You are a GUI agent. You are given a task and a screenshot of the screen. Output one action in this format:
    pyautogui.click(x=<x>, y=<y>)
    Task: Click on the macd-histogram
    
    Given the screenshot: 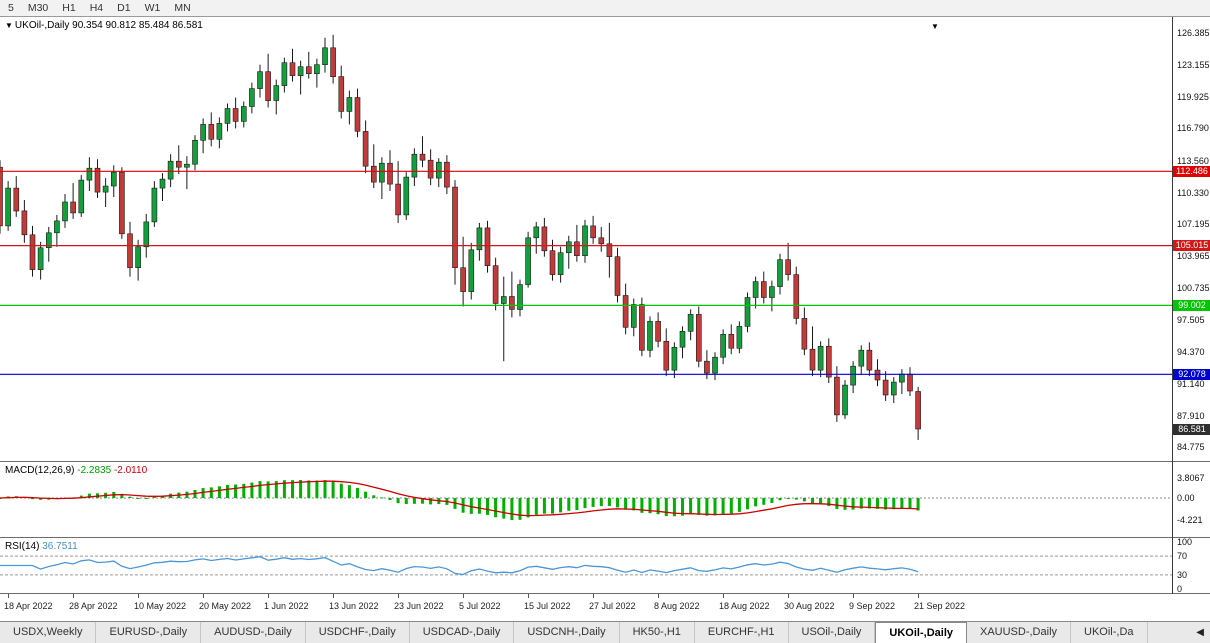 What is the action you would take?
    pyautogui.click(x=460, y=500)
    